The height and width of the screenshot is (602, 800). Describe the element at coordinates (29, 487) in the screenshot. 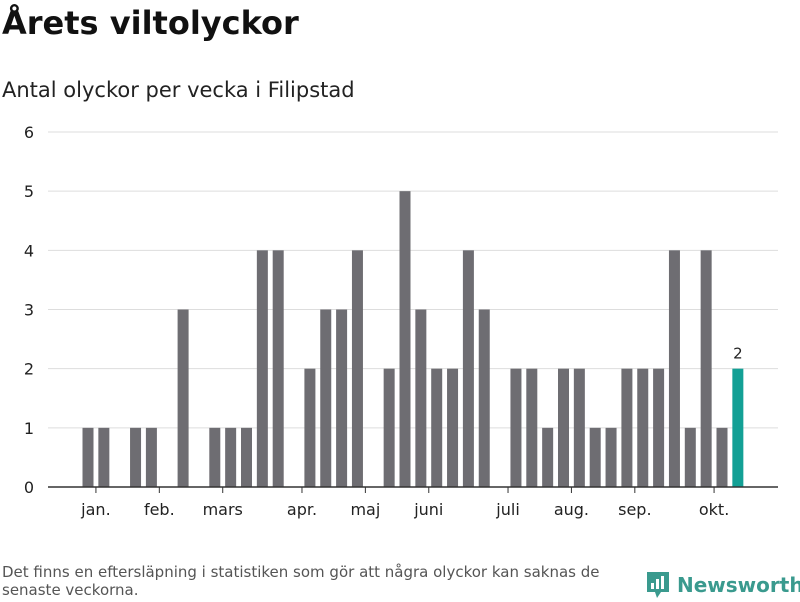

I see `y-tick-label: 0` at that location.